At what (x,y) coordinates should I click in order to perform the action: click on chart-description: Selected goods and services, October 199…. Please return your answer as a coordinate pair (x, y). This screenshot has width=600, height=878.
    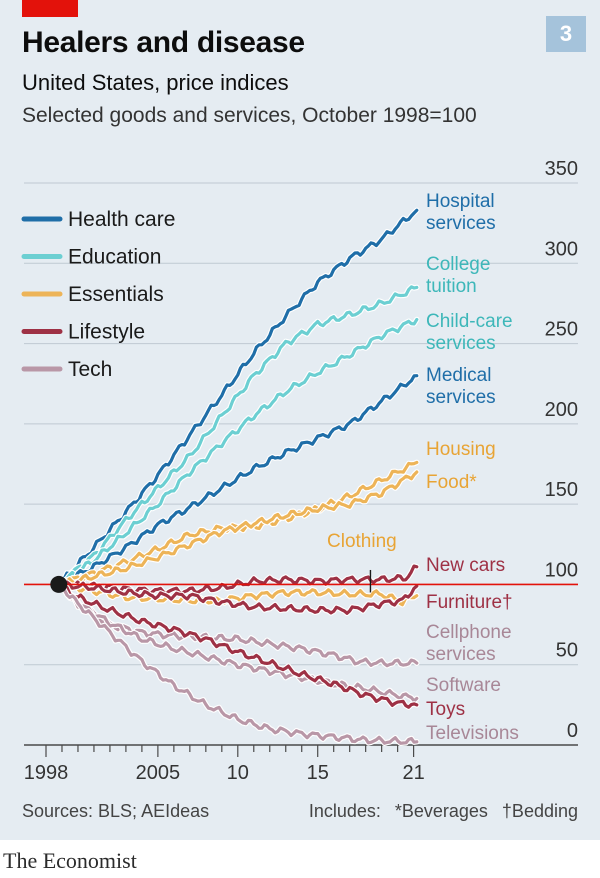
    Looking at the image, I should click on (249, 115).